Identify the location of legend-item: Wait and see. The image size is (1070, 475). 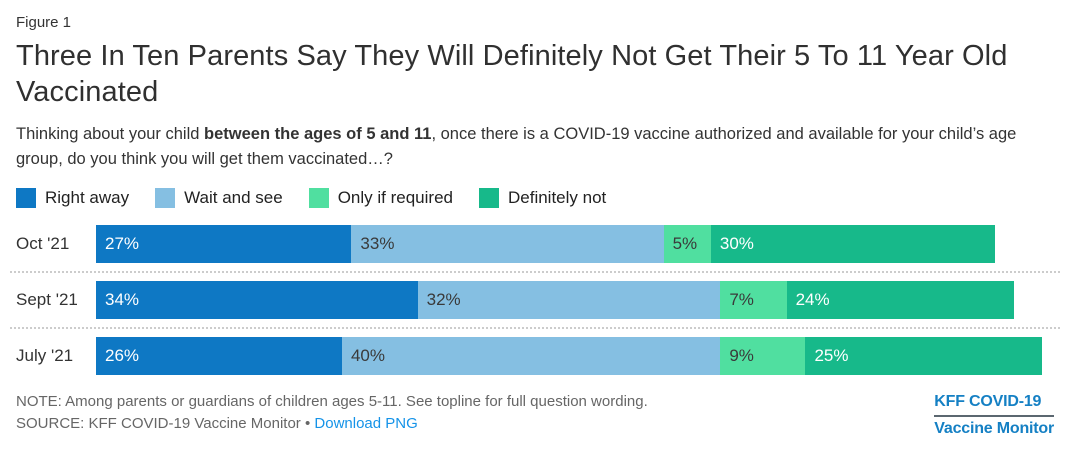
(219, 198).